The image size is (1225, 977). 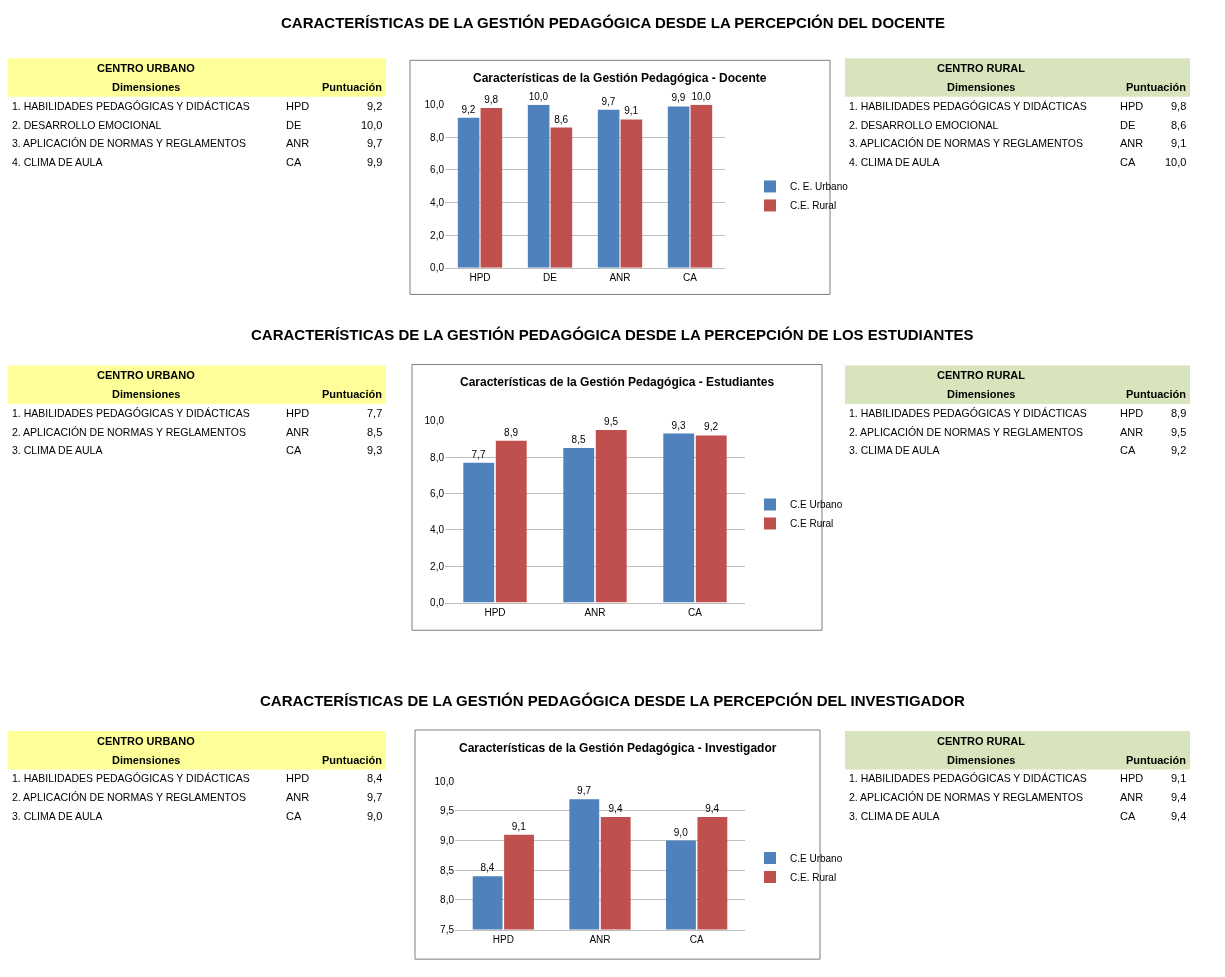 What do you see at coordinates (495, 612) in the screenshot?
I see `x-tick-label: HPD` at bounding box center [495, 612].